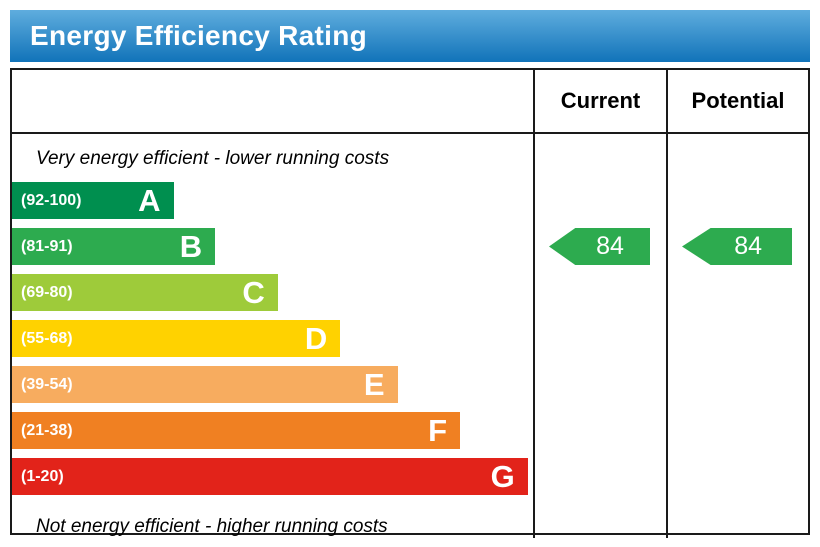 This screenshot has width=820, height=547. I want to click on potential-rating-arrow: 84, so click(737, 246).